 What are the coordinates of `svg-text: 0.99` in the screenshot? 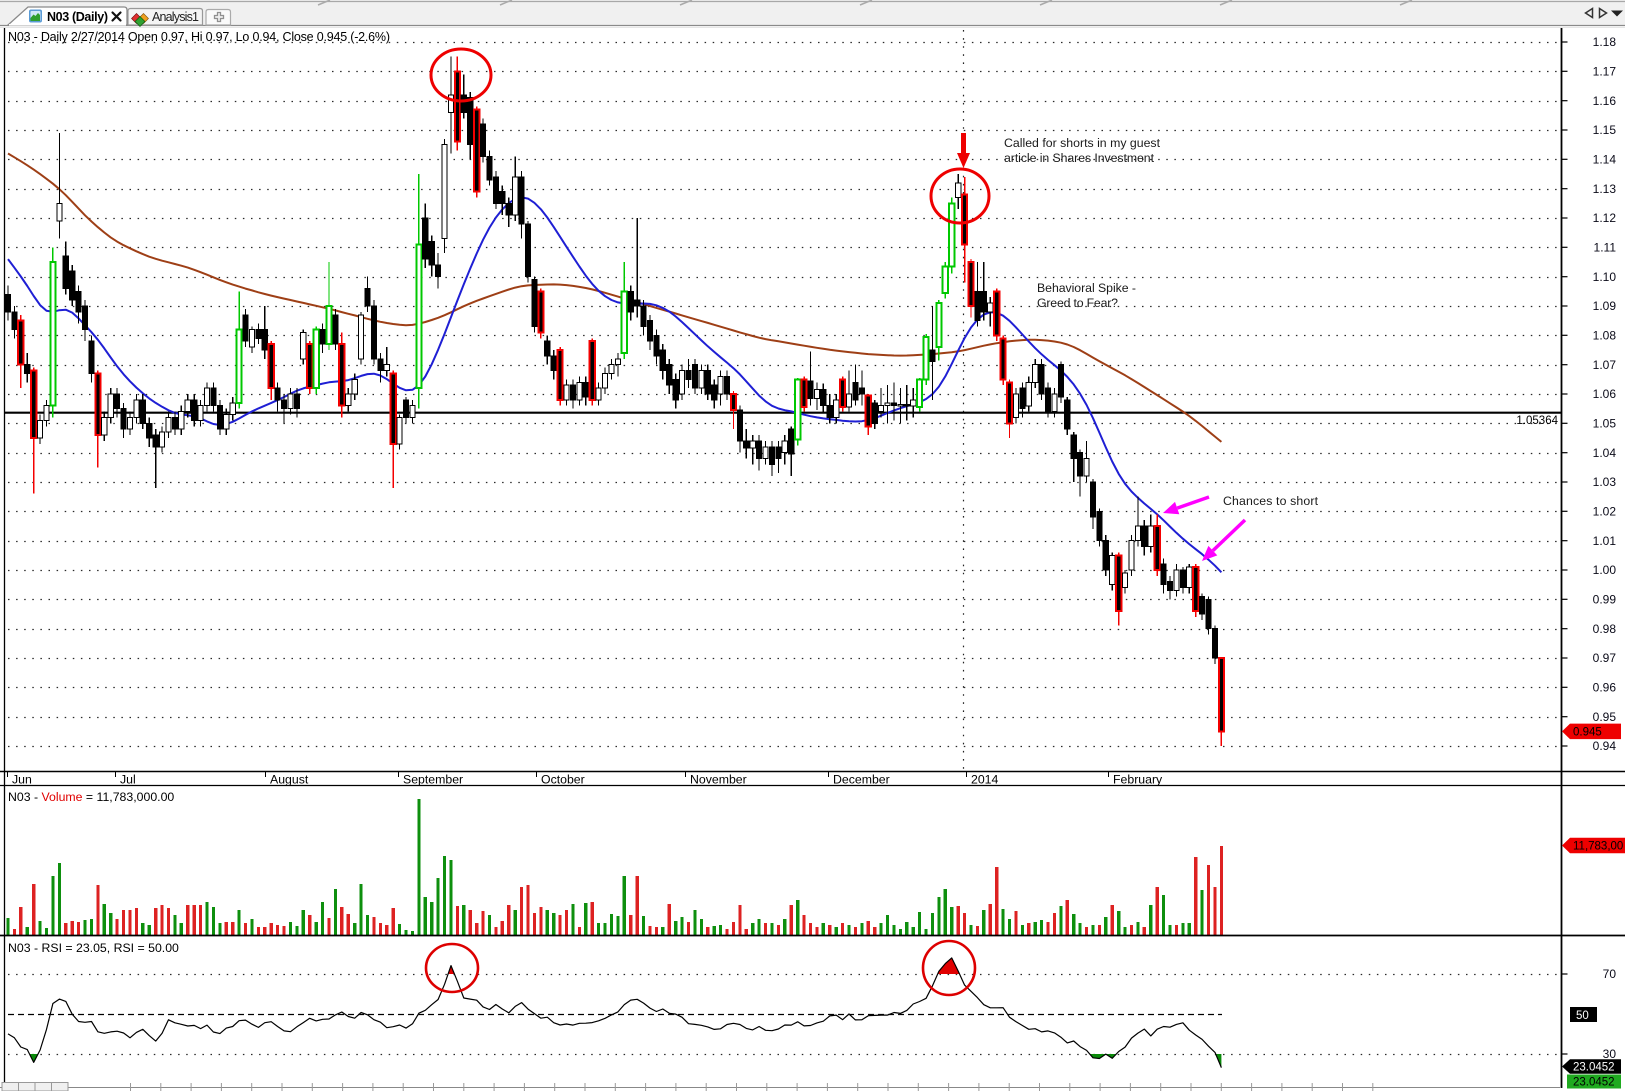 It's located at (1605, 600).